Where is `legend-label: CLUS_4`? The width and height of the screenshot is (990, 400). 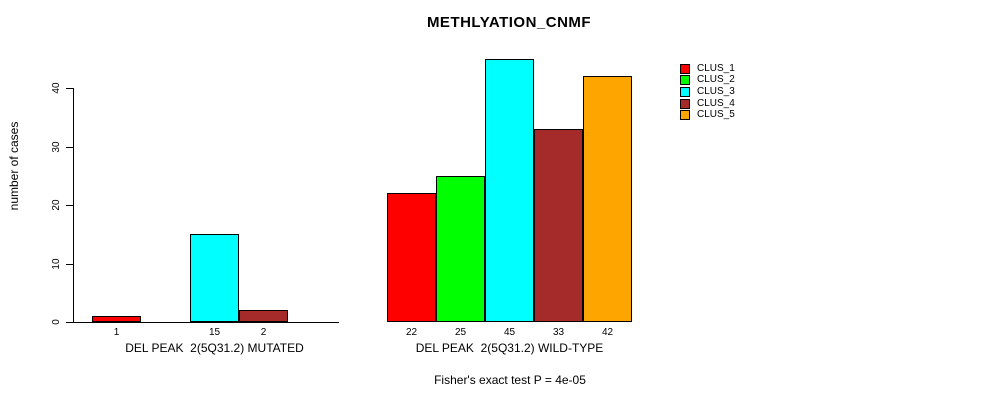
legend-label: CLUS_4 is located at coordinates (716, 103).